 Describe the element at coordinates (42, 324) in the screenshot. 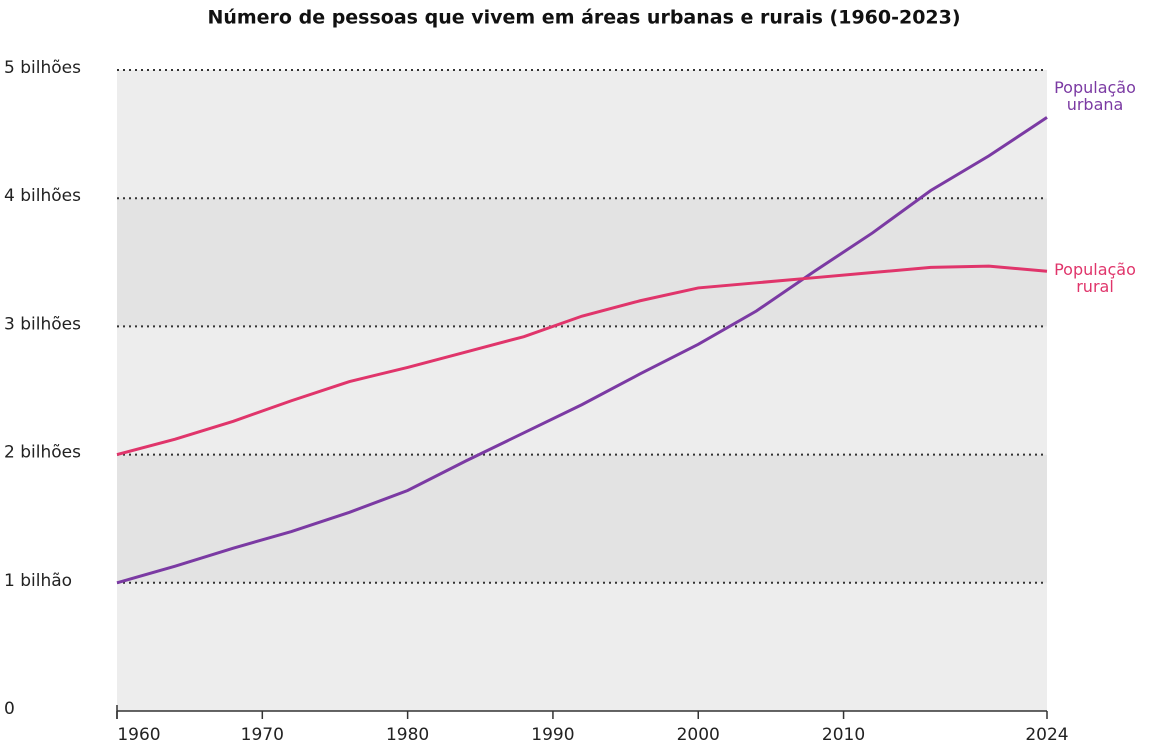

I see `y-tick-label: 3 bilhões` at that location.